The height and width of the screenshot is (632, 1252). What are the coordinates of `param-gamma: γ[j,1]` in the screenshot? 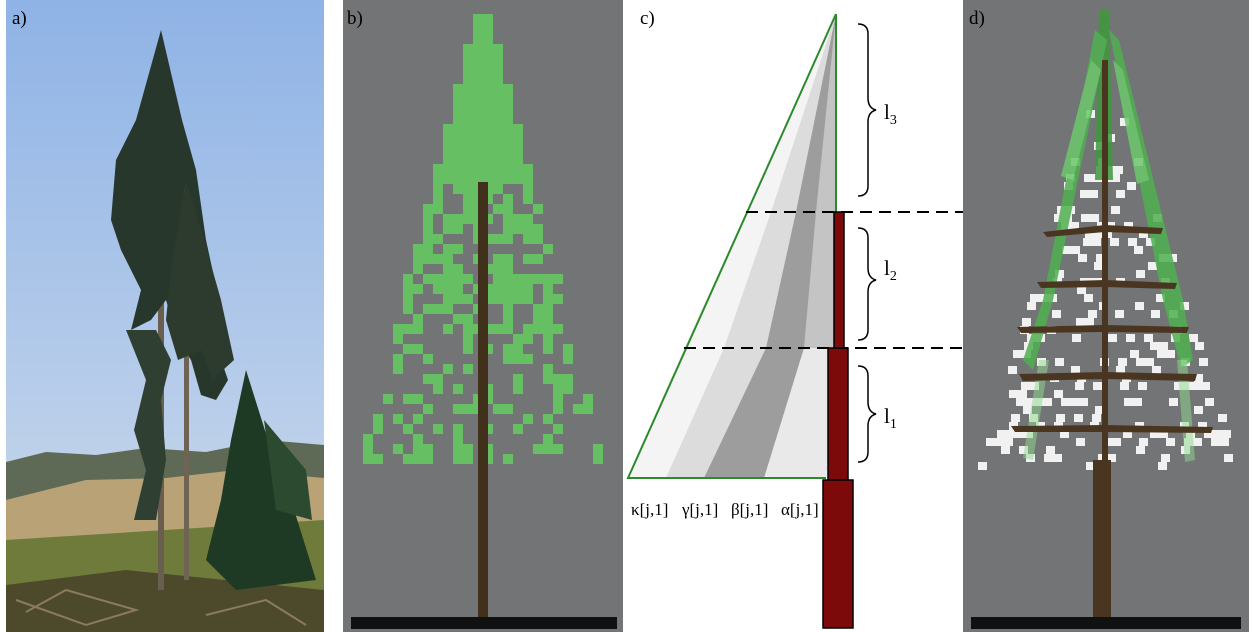 It's located at (700, 509).